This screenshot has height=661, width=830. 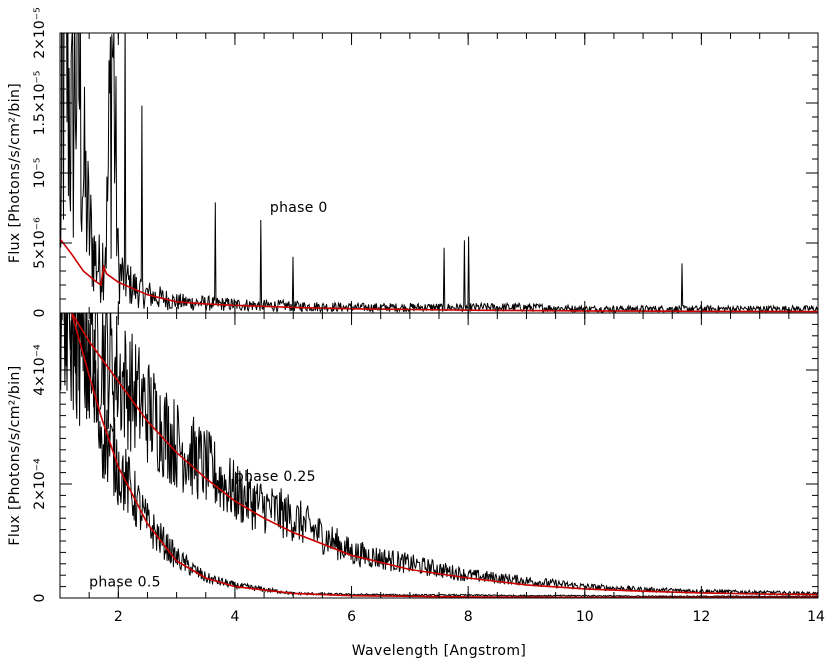 I want to click on y-tick-label: 4×10⁻⁴, so click(x=40, y=370).